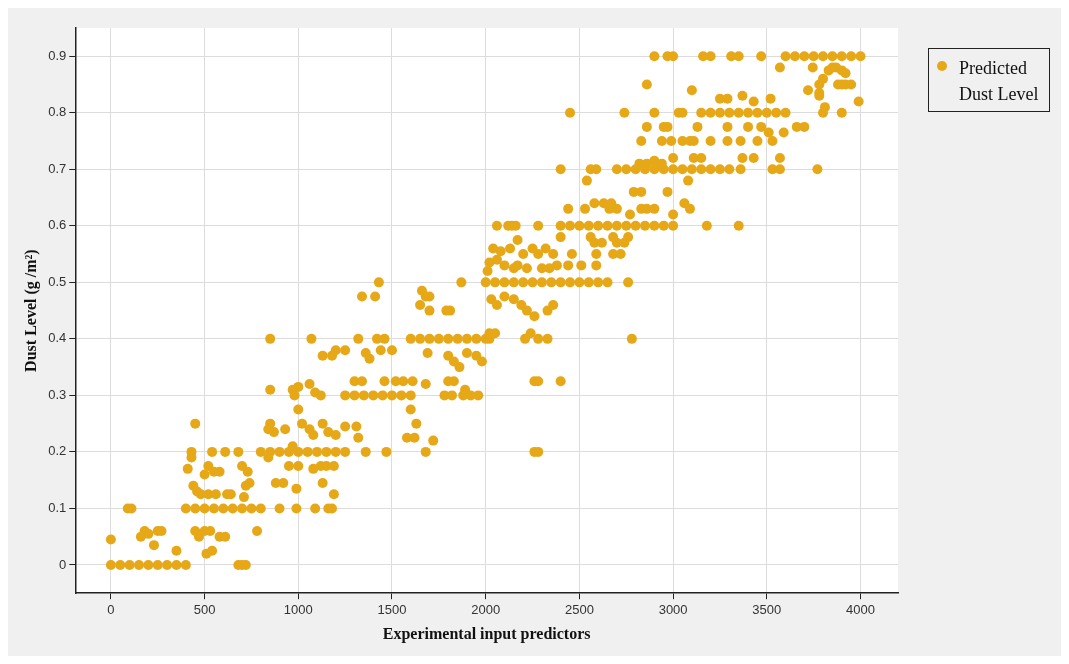 Image resolution: width=1069 pixels, height=664 pixels. I want to click on x-axis-title: Experimental input predictors, so click(486, 633).